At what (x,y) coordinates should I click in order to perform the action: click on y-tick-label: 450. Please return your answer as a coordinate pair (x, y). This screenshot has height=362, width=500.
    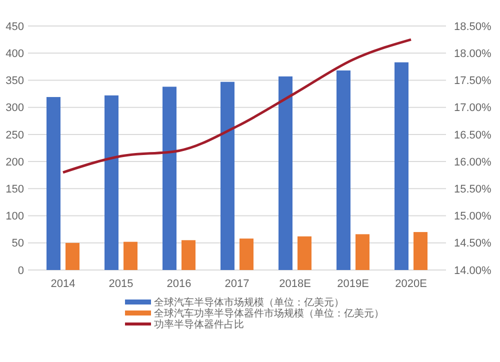
    Looking at the image, I should click on (15, 26).